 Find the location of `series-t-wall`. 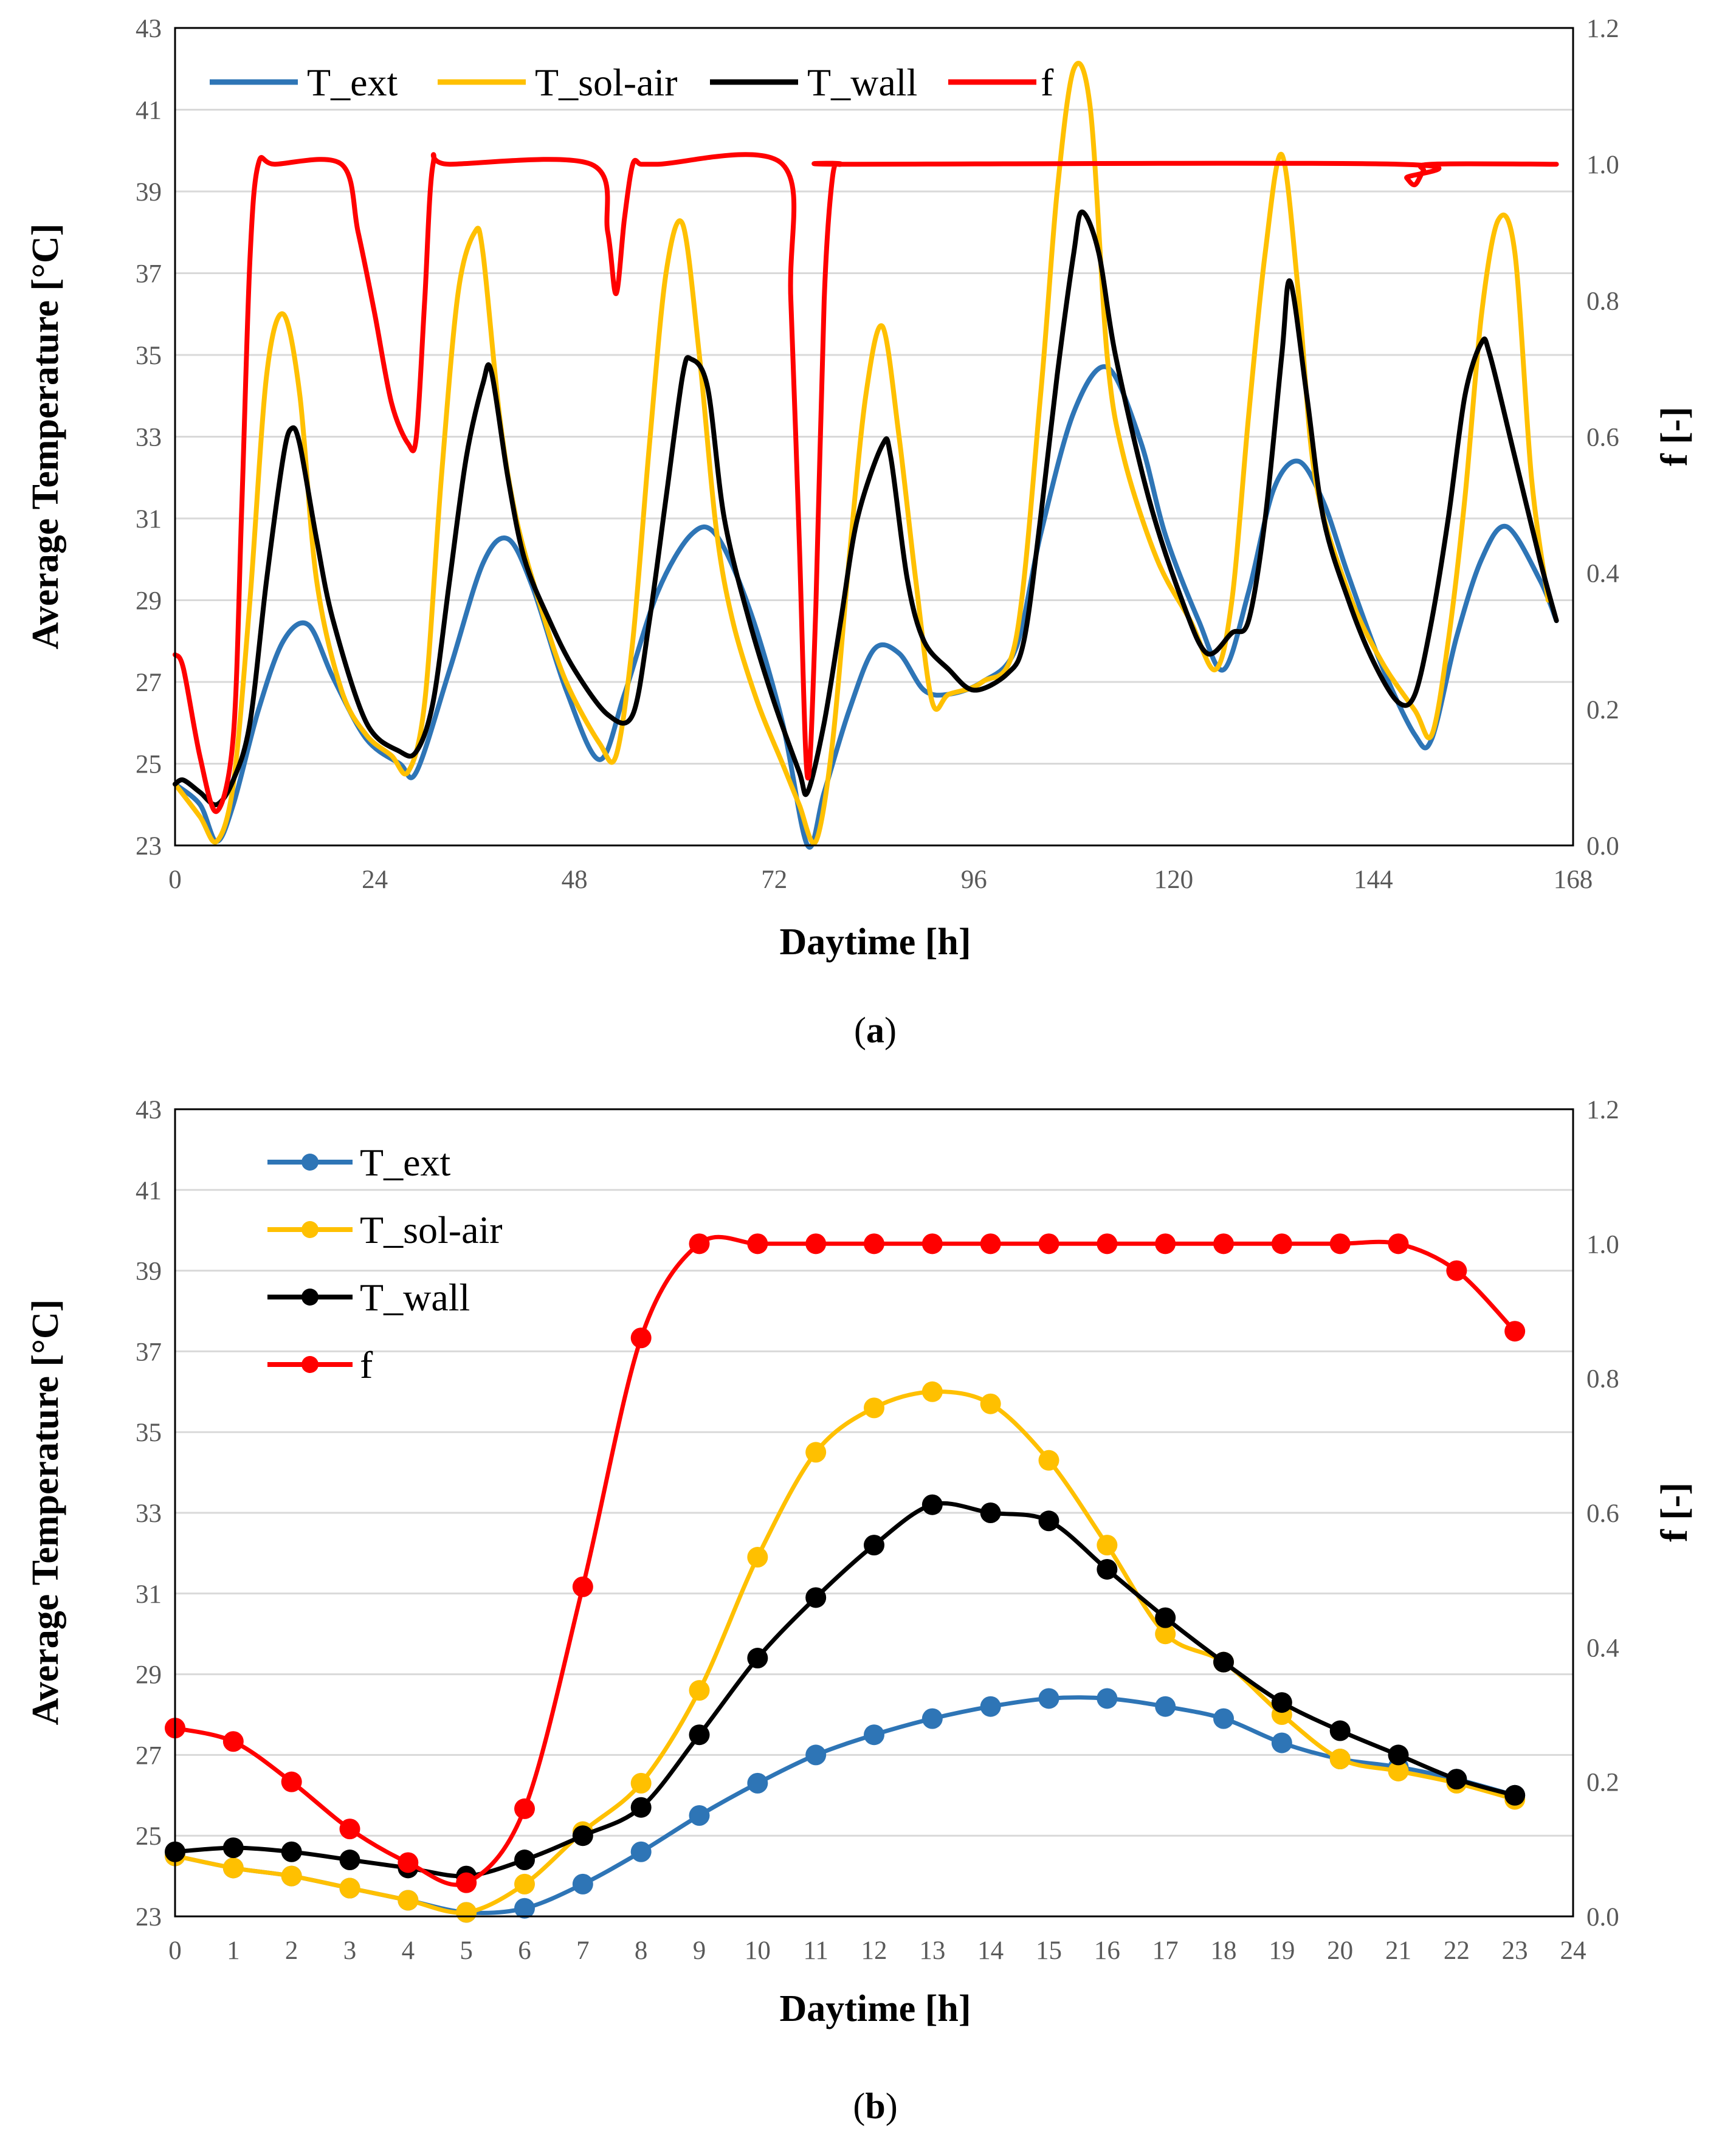

series-t-wall is located at coordinates (845, 1691).